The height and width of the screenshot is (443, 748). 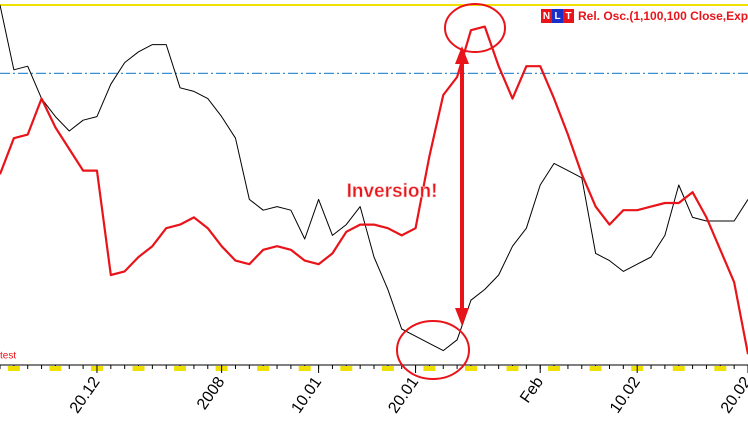 What do you see at coordinates (392, 191) in the screenshot?
I see `annotation: Inversion!` at bounding box center [392, 191].